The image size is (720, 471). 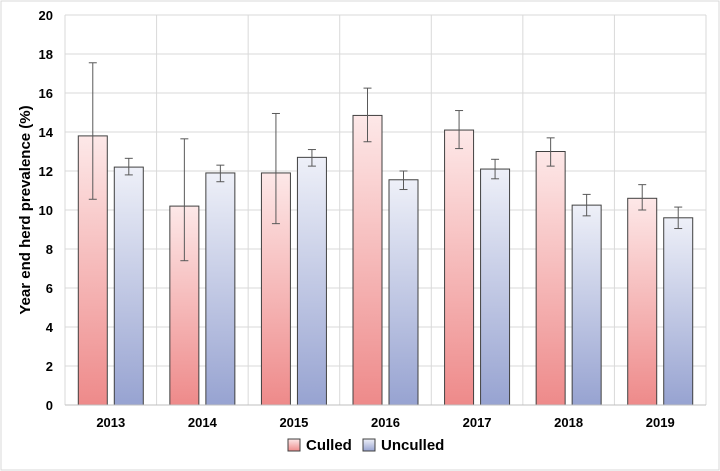 What do you see at coordinates (49, 249) in the screenshot?
I see `y-tick-label: 8` at bounding box center [49, 249].